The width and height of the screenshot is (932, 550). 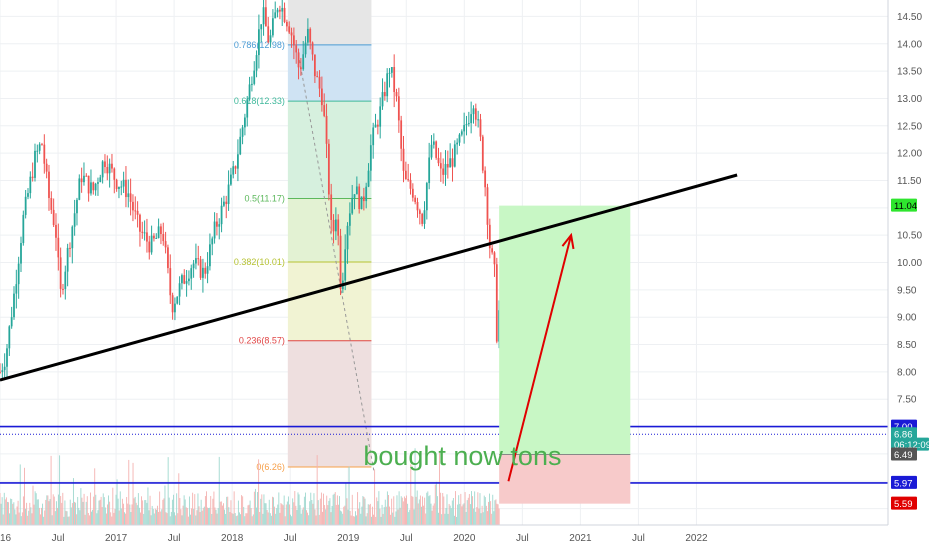 What do you see at coordinates (259, 101) in the screenshot?
I see `fib-level-label: 0.618(12.33)` at bounding box center [259, 101].